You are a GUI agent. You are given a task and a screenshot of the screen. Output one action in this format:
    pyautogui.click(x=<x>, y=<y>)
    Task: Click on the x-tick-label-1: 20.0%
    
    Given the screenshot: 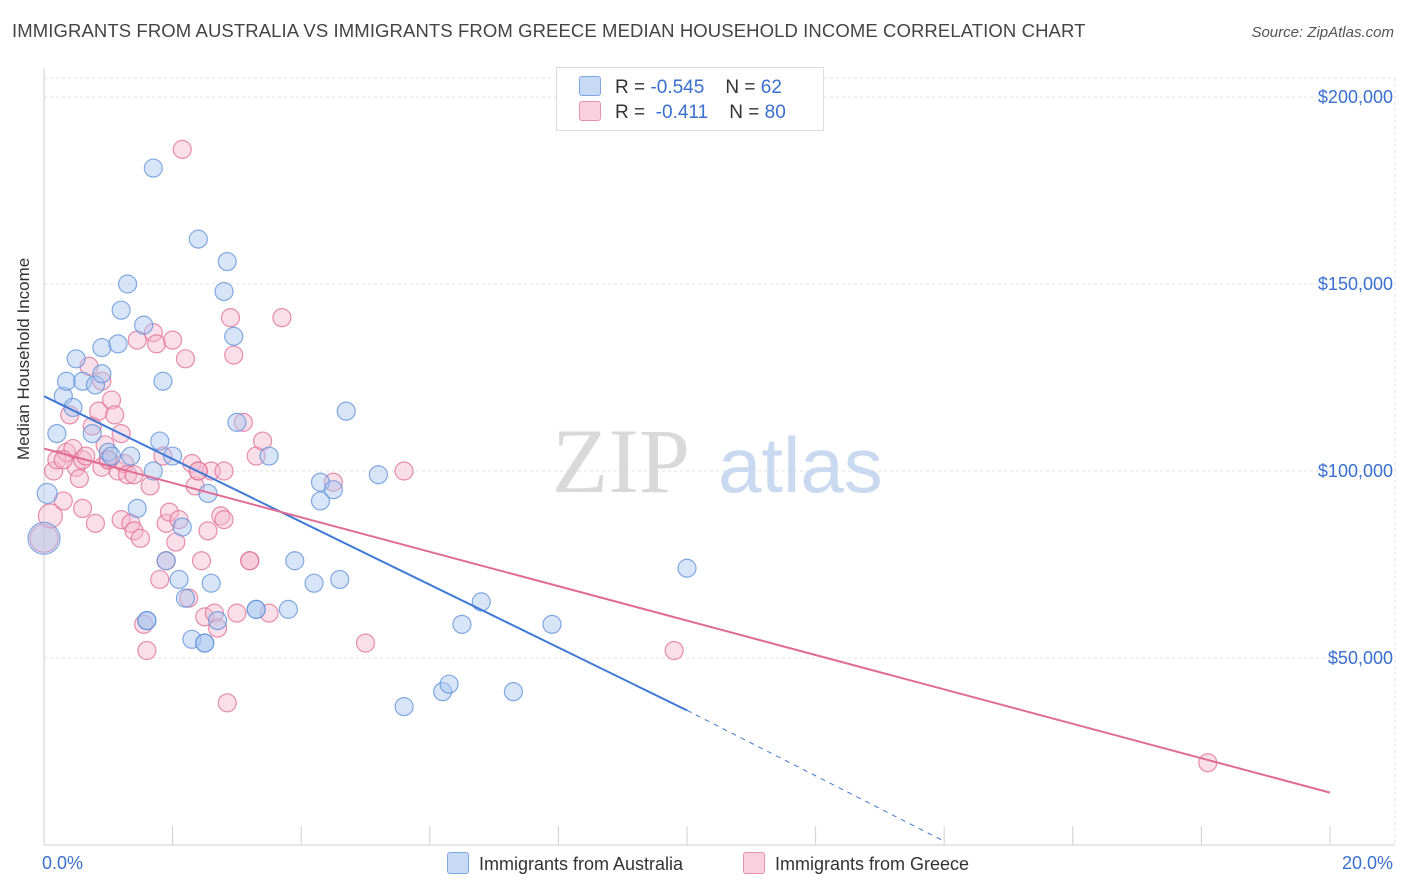 What is the action you would take?
    pyautogui.click(x=1367, y=863)
    